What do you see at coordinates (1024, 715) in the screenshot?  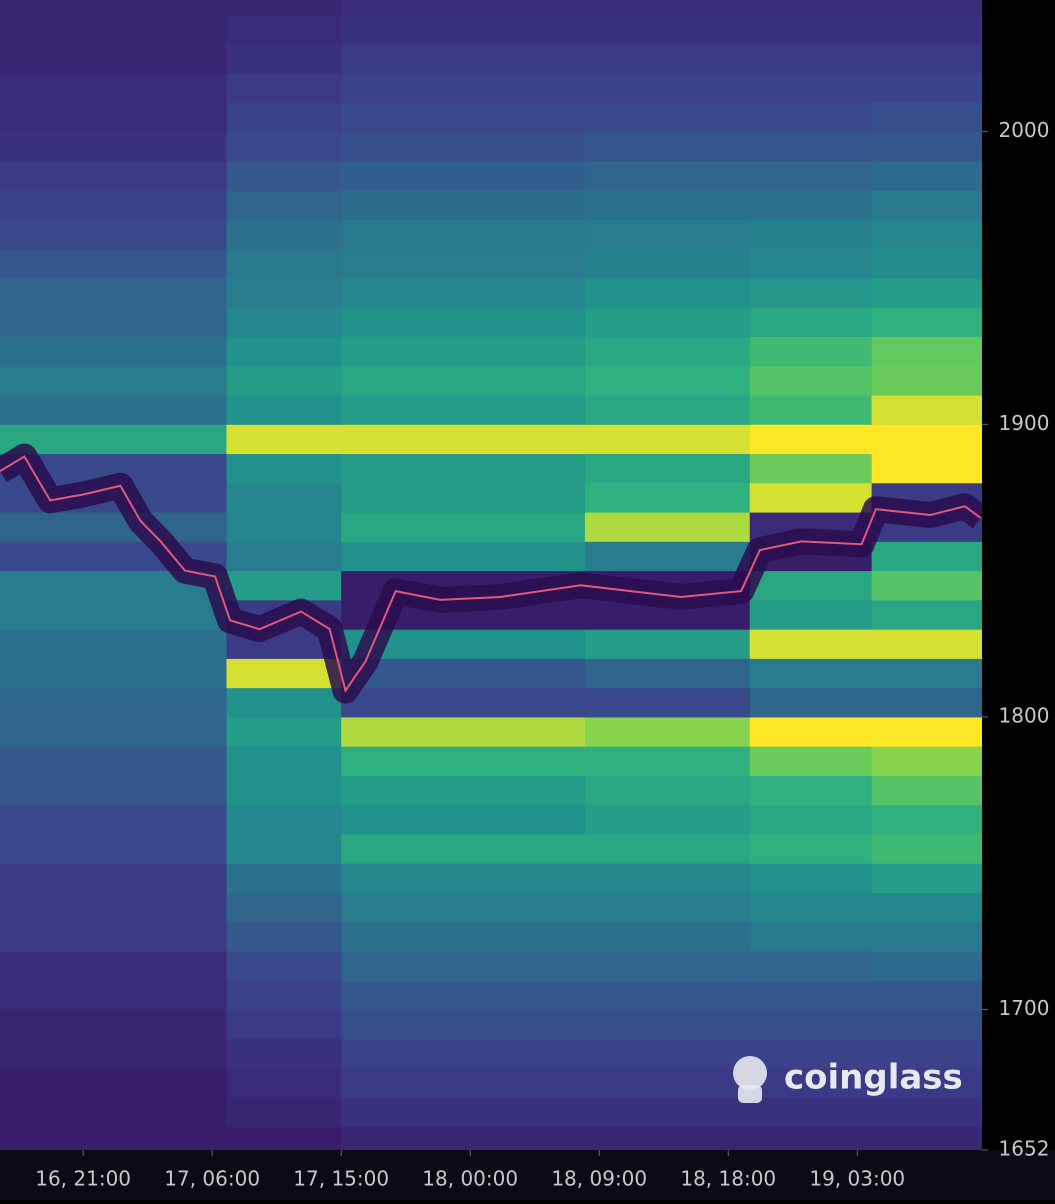 I see `y-tick-label: 1800` at bounding box center [1024, 715].